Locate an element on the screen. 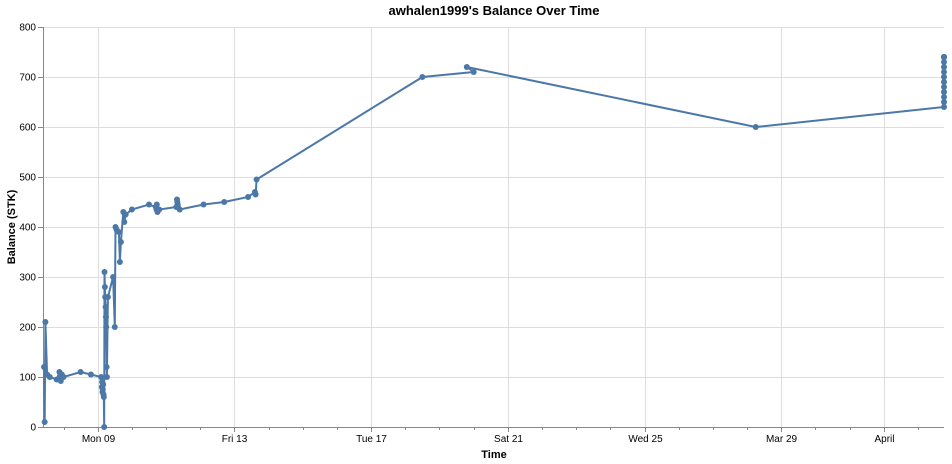 The height and width of the screenshot is (464, 952). y-tick-label: 600 is located at coordinates (27, 128).